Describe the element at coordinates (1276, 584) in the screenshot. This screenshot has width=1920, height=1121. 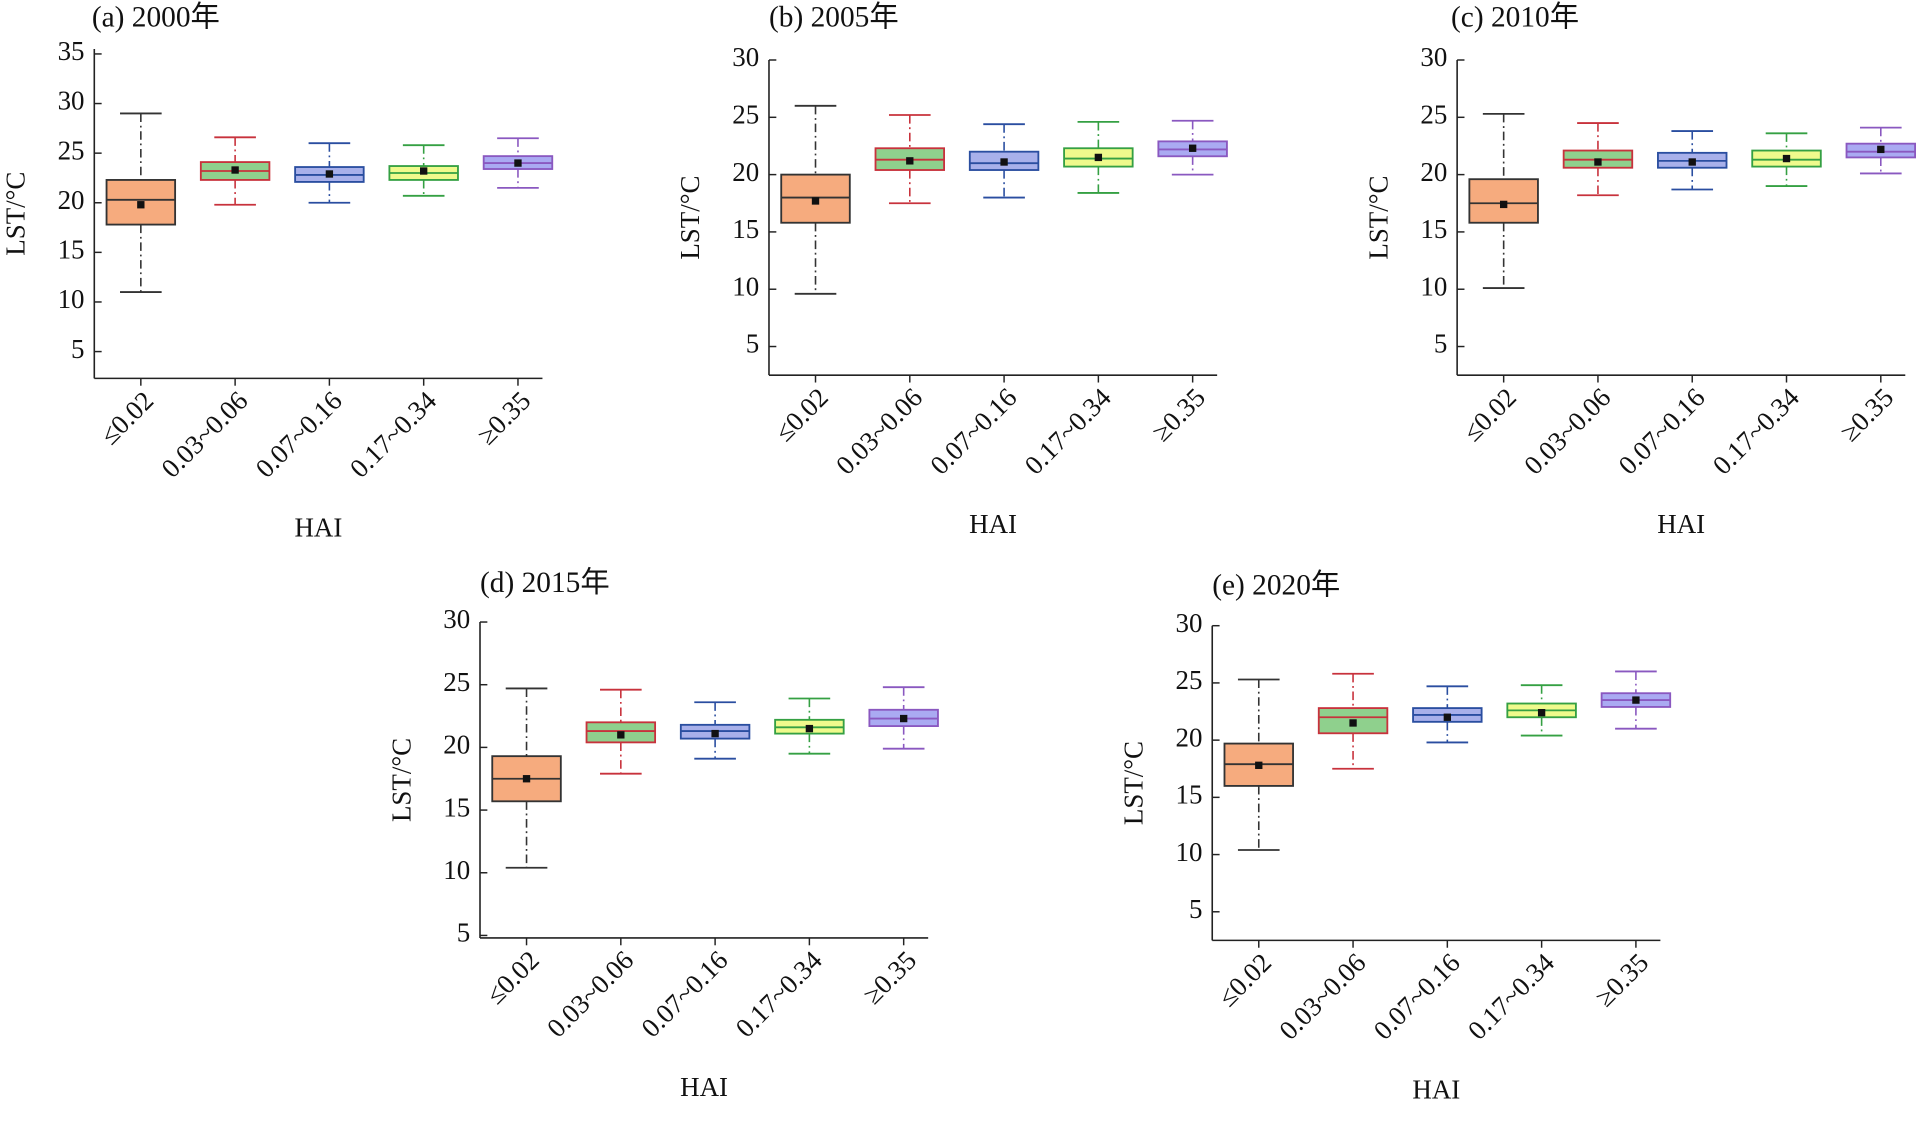
I see `panel-title: (e) 2020年` at that location.